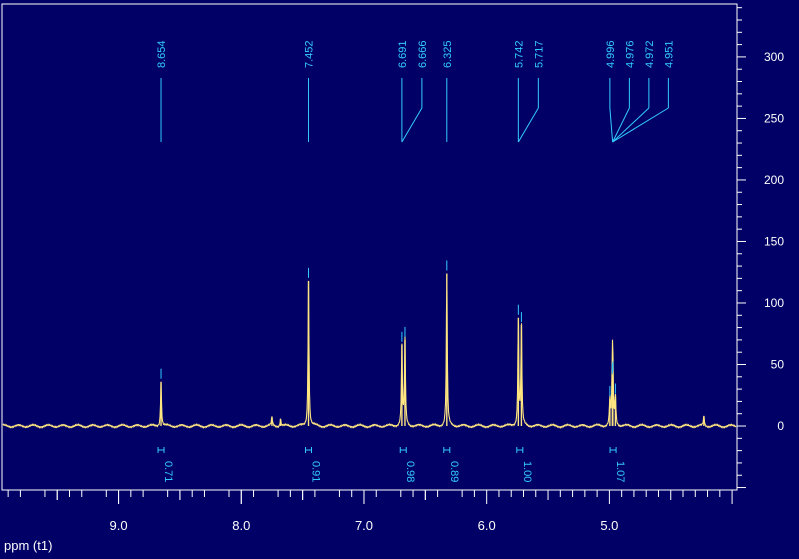 This screenshot has width=799, height=559. I want to click on peak-label: 7.452, so click(310, 54).